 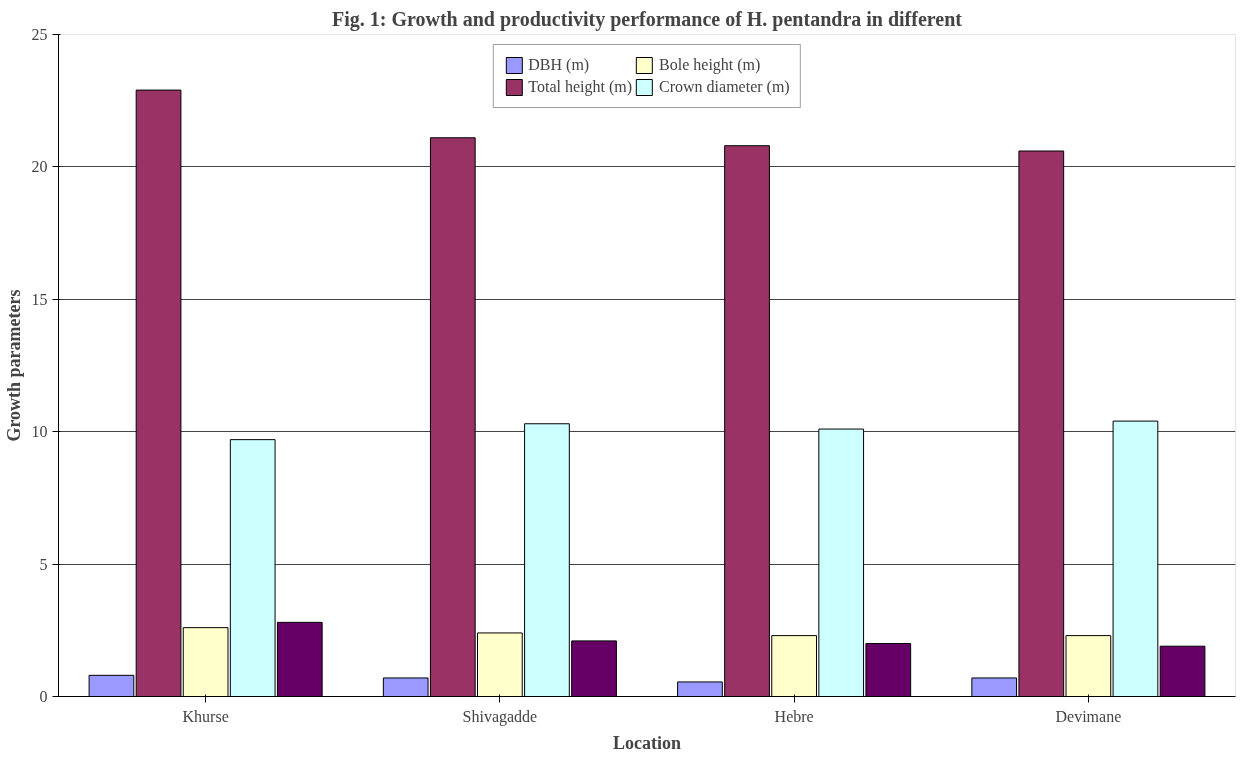 I want to click on y-tick-label: 0, so click(x=43, y=696).